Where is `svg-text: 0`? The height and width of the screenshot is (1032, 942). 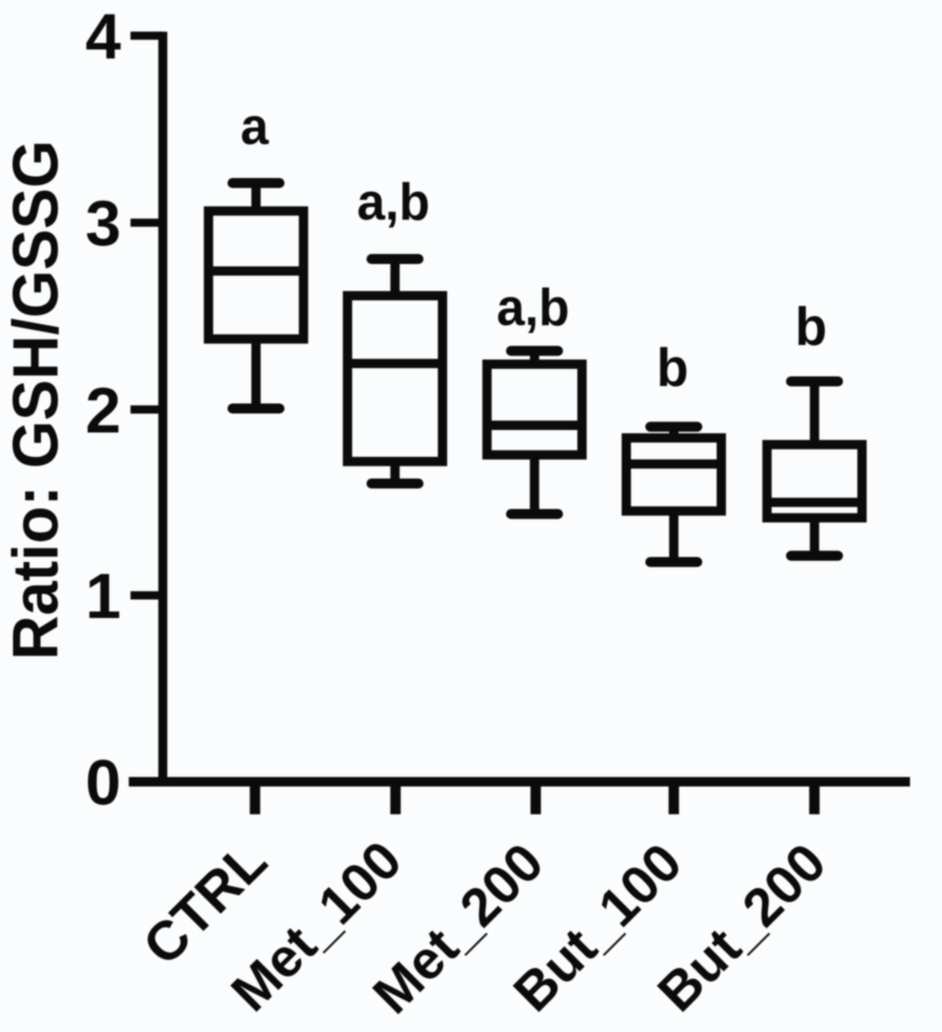
svg-text: 0 is located at coordinates (103, 783).